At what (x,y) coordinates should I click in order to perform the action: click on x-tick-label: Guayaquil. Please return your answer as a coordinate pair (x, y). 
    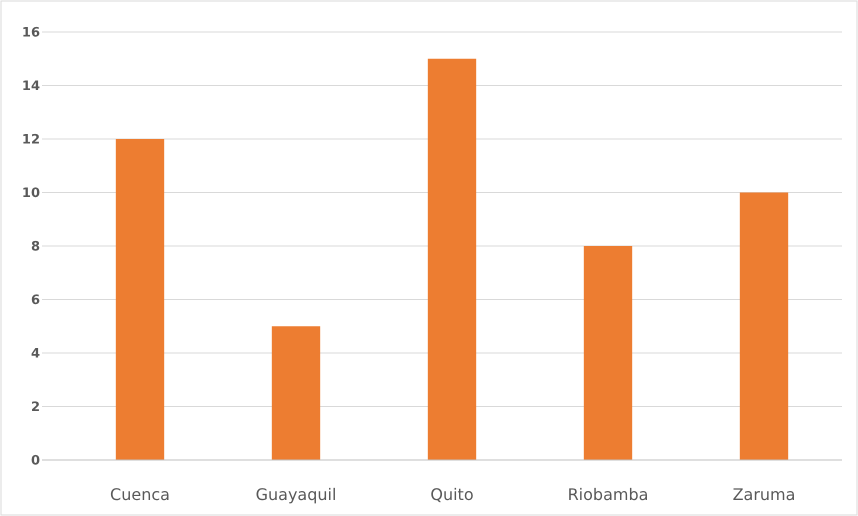
    Looking at the image, I should click on (296, 494).